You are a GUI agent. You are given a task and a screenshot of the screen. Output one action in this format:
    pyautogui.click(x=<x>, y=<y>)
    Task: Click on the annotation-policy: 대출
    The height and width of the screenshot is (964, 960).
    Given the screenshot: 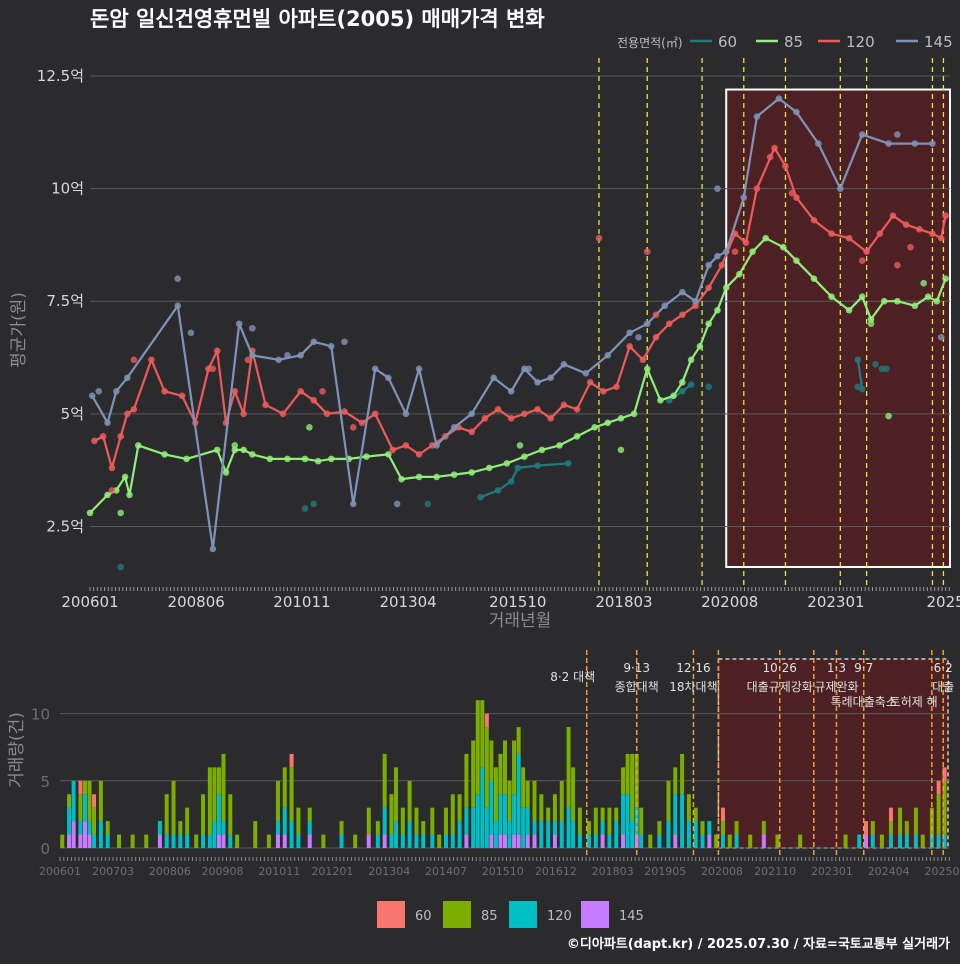 What is the action you would take?
    pyautogui.click(x=943, y=687)
    